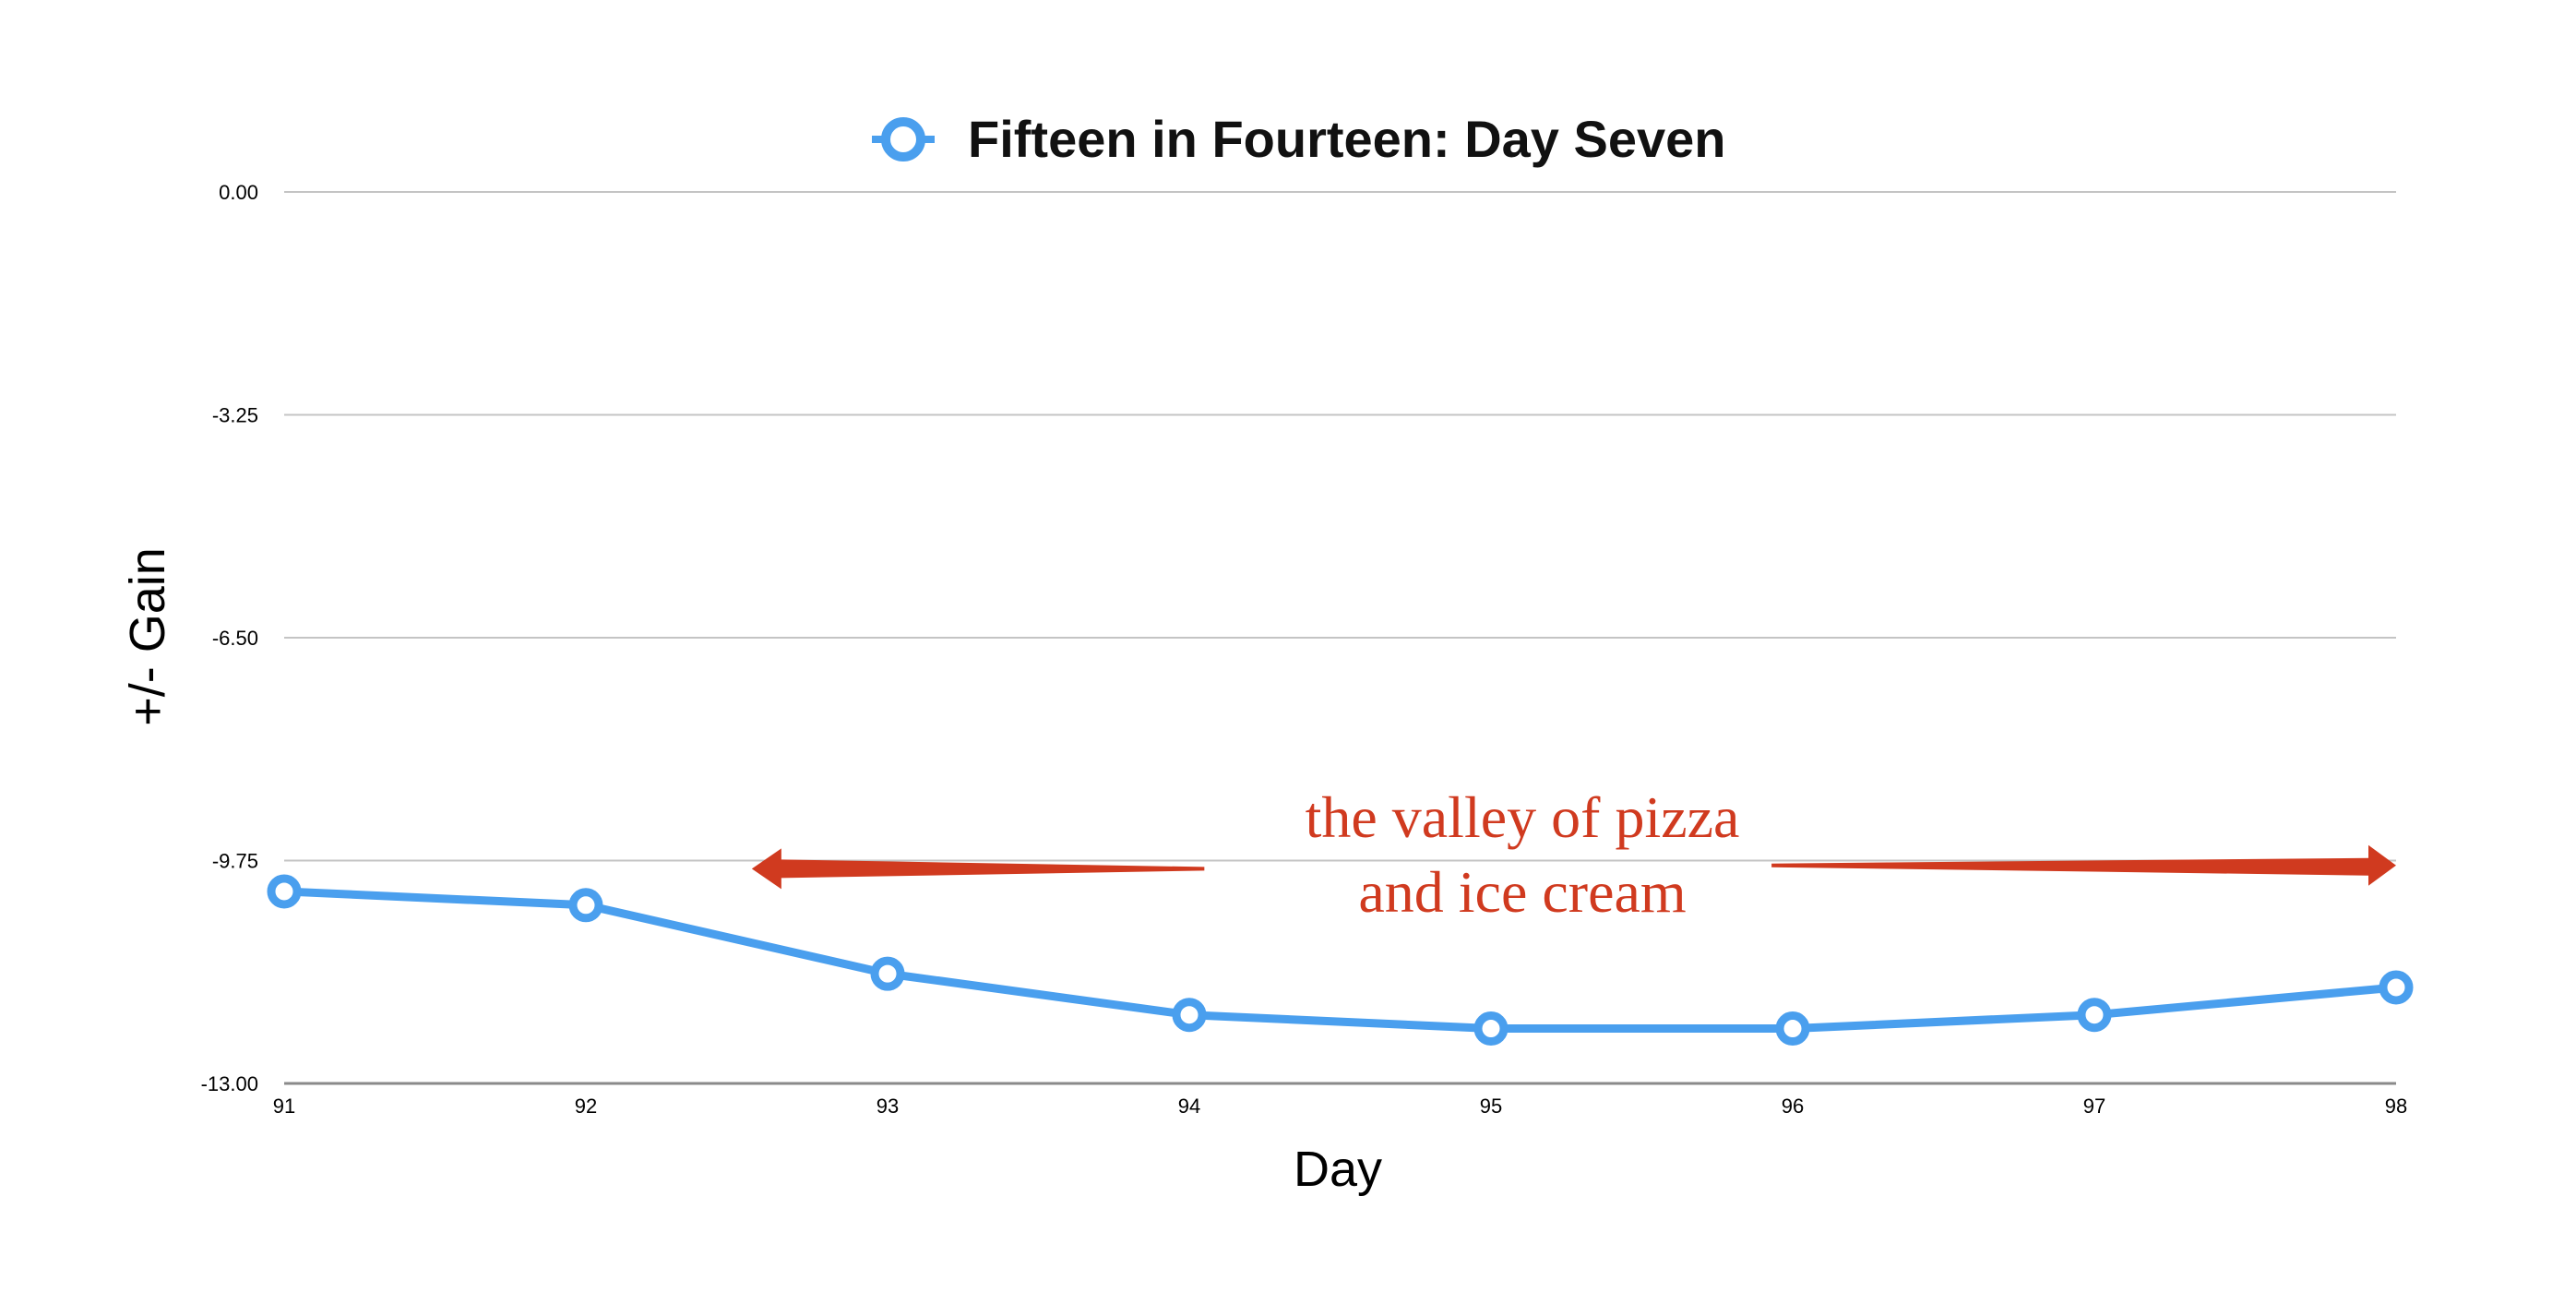 This screenshot has height=1292, width=2576. What do you see at coordinates (1340, 1107) in the screenshot?
I see `x-axis-ticks: 91 92 93 94 95 96 97 98` at bounding box center [1340, 1107].